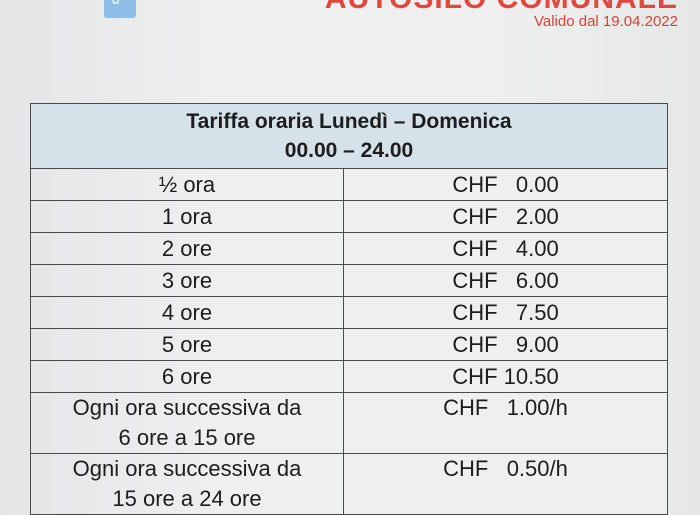 The image size is (700, 515). What do you see at coordinates (187, 376) in the screenshot?
I see `duration-cell: 6 ore` at bounding box center [187, 376].